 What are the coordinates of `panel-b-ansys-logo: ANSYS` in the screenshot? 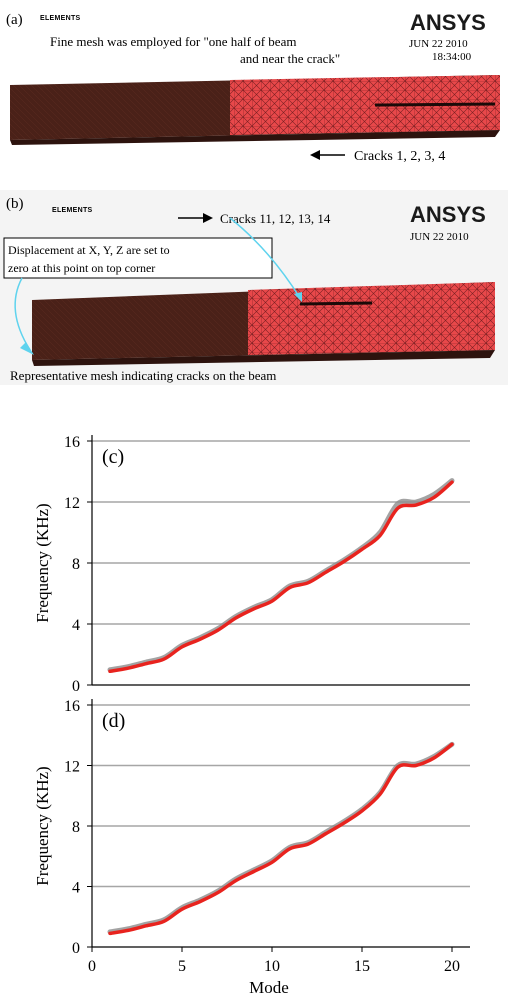 It's located at (448, 214).